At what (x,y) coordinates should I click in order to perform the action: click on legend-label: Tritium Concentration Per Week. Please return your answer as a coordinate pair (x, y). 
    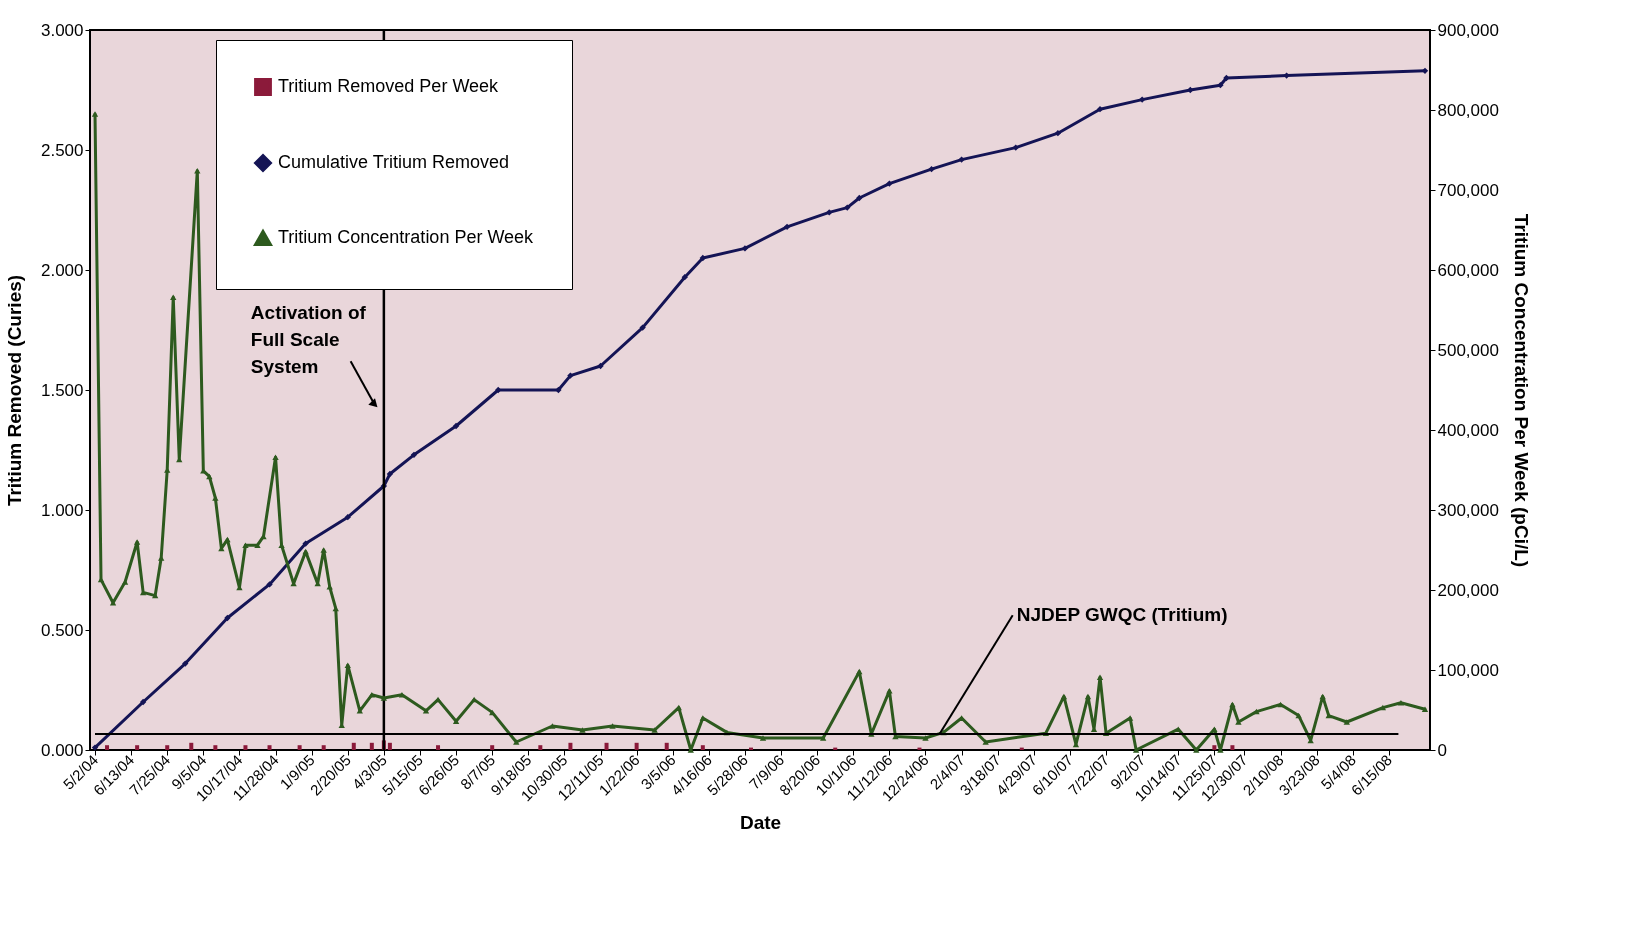
    Looking at the image, I should click on (406, 237).